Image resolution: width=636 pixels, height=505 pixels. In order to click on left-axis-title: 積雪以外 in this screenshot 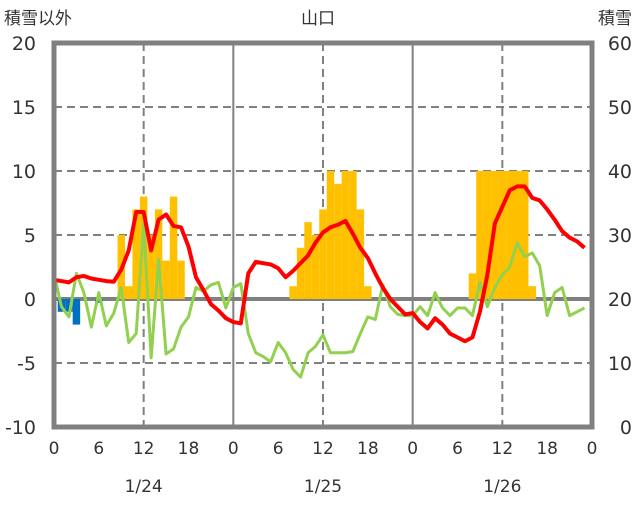, I will do `click(38, 19)`.